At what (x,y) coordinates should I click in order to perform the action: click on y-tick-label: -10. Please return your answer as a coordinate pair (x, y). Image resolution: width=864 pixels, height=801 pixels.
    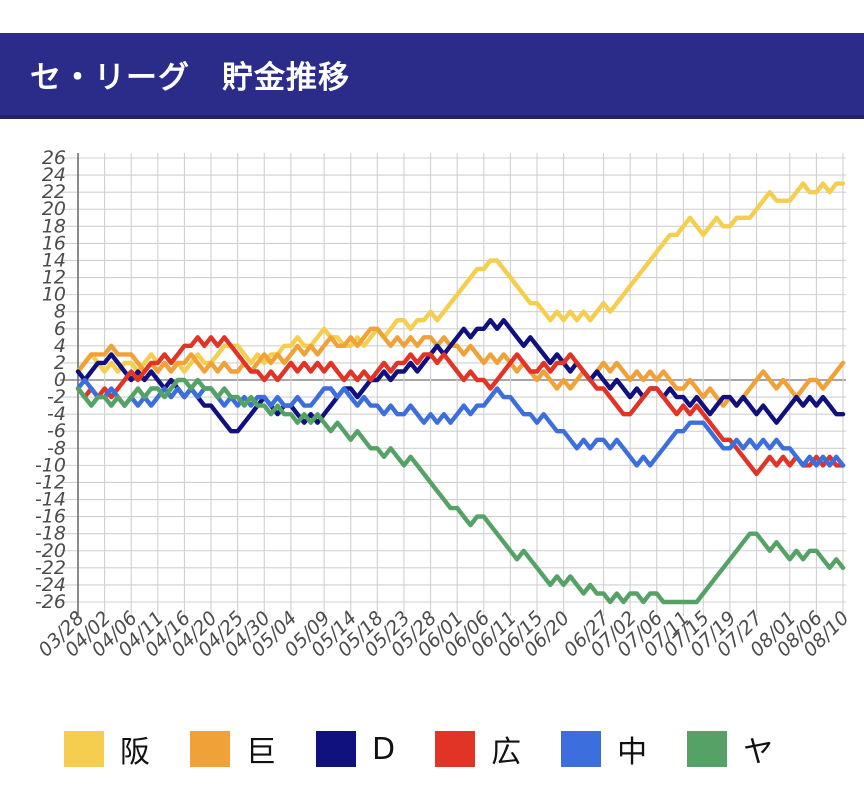
    Looking at the image, I should click on (50, 465).